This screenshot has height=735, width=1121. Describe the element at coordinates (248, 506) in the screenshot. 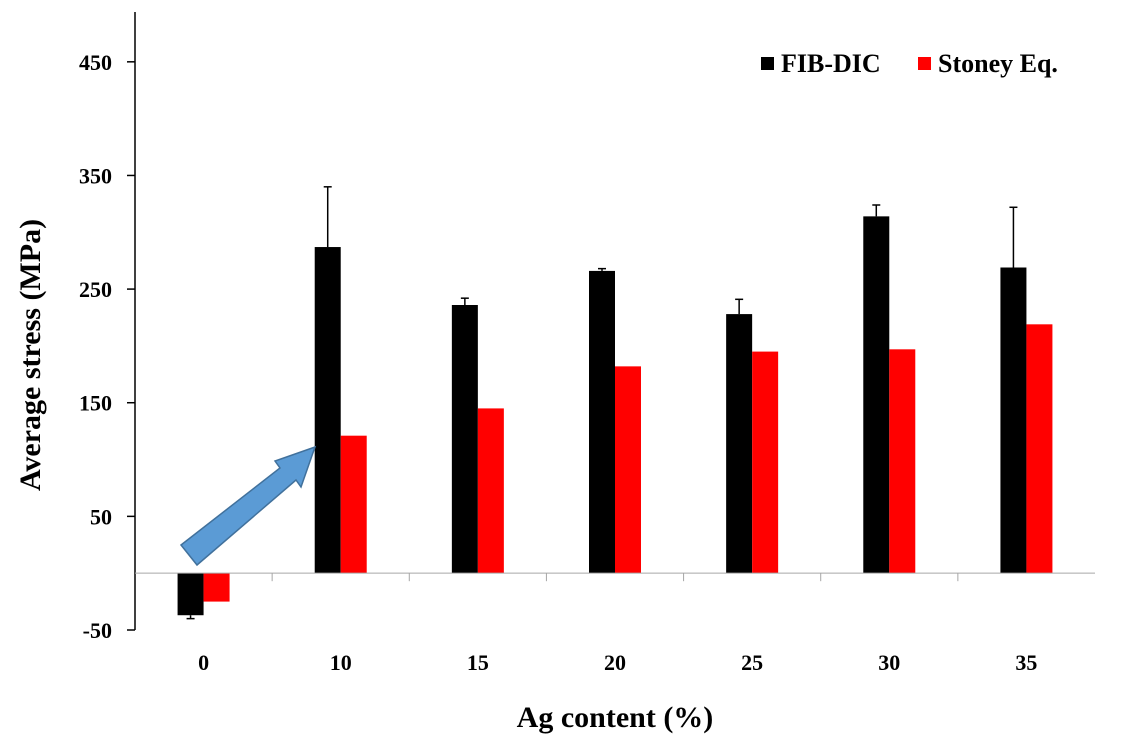

I see `annotation-arrow` at that location.